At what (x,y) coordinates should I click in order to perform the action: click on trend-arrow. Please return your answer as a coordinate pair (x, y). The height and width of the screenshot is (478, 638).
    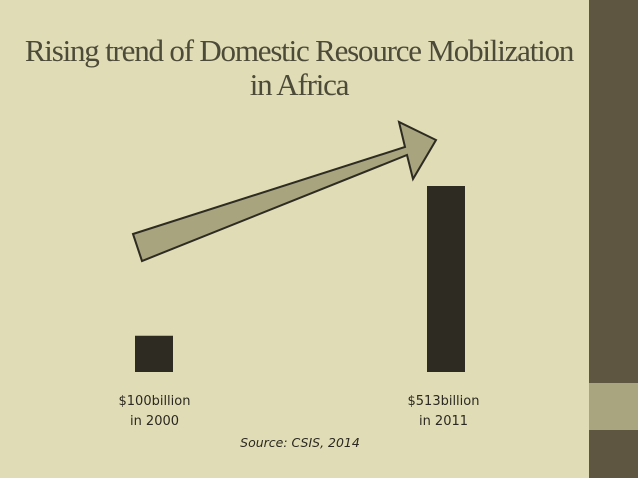
    Looking at the image, I should click on (284, 191).